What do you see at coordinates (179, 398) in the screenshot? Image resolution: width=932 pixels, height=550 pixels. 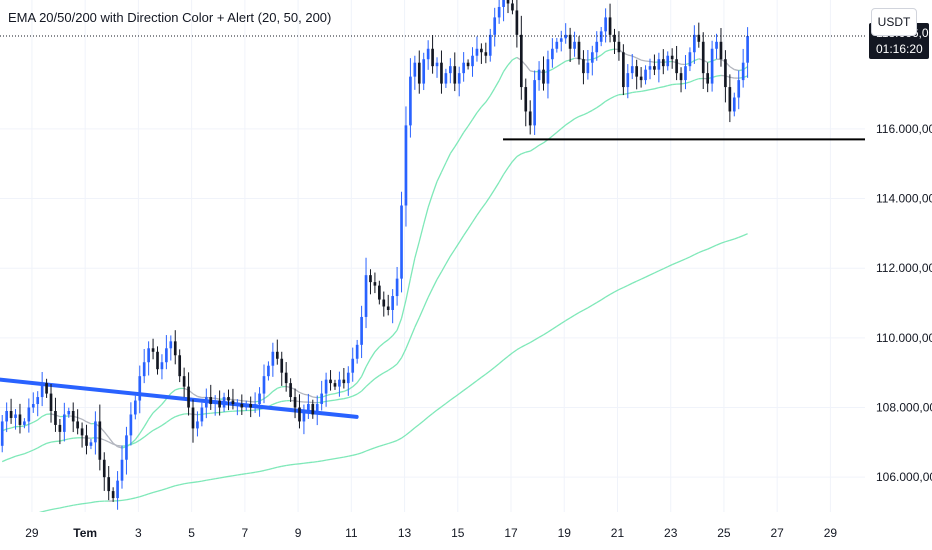 I see `descending-trendline` at bounding box center [179, 398].